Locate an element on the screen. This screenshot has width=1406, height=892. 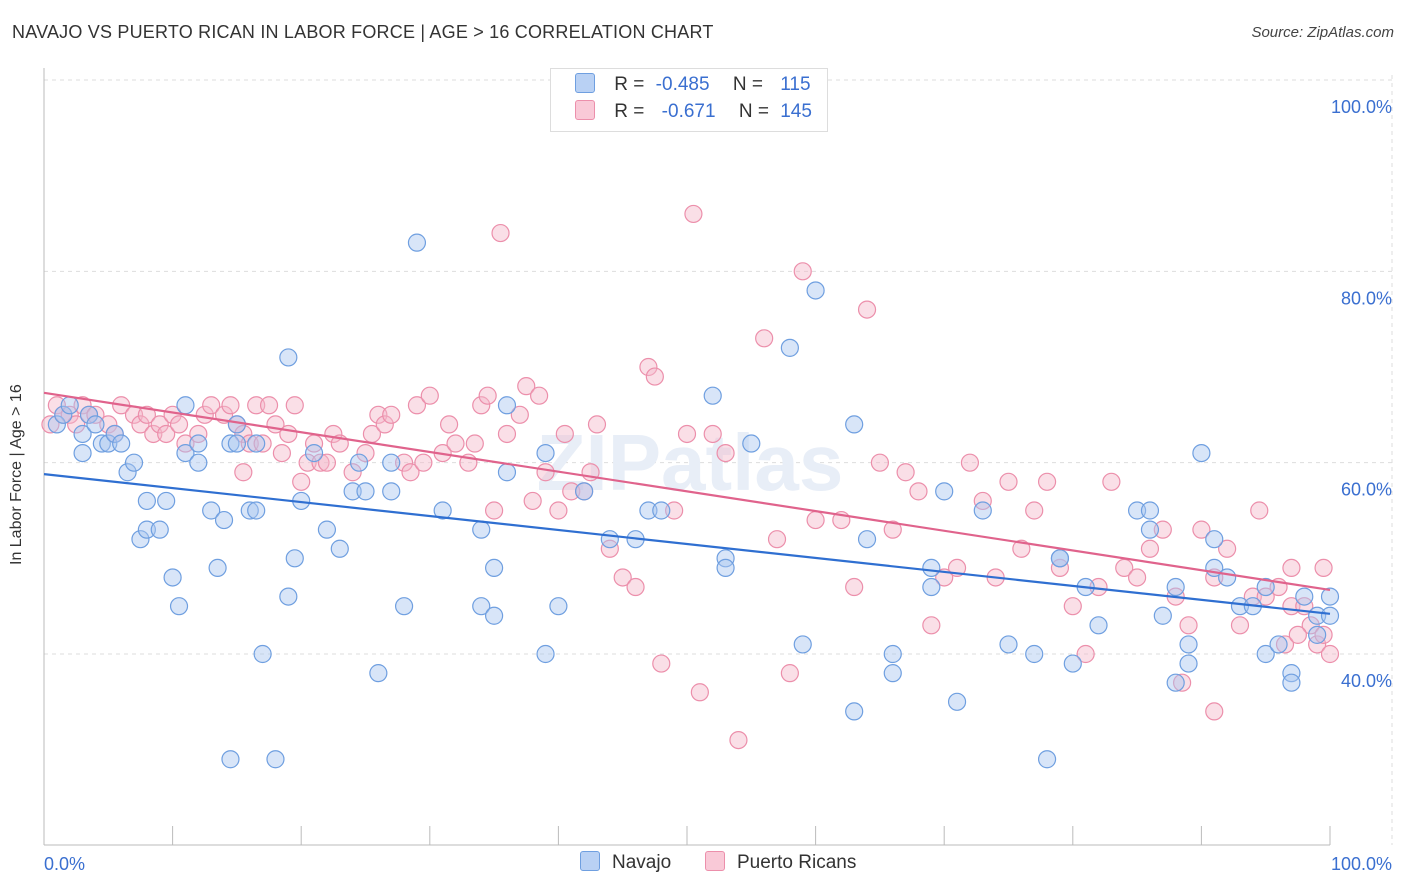
puerto-n-label: N = is located at coordinates (753, 111).